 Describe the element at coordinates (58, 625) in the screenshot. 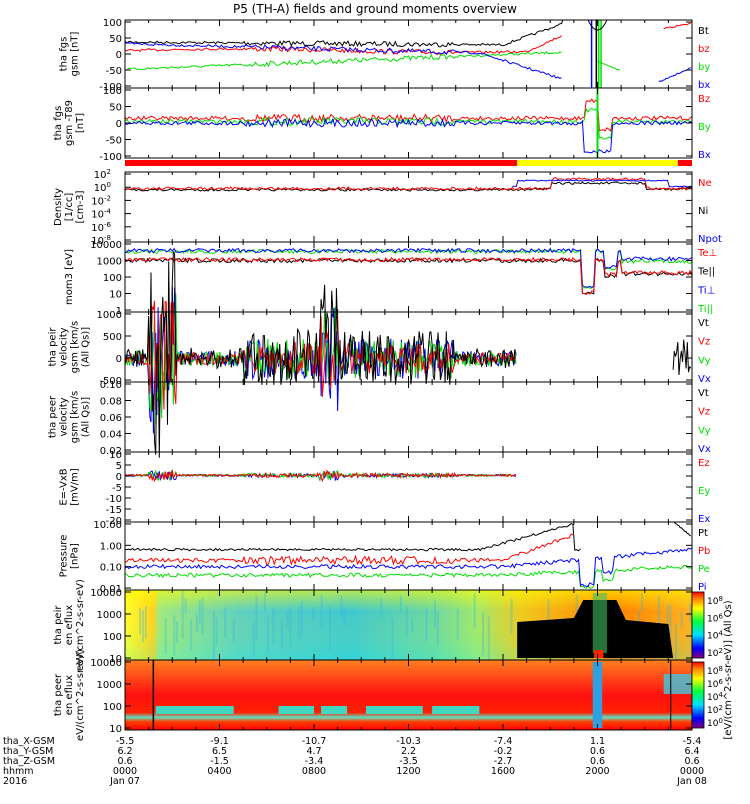

I see `y-axis-label: tha peir` at that location.